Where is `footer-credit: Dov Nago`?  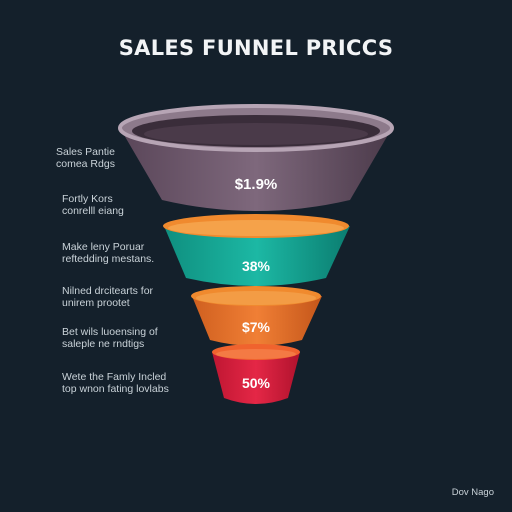 footer-credit: Dov Nago is located at coordinates (472, 492).